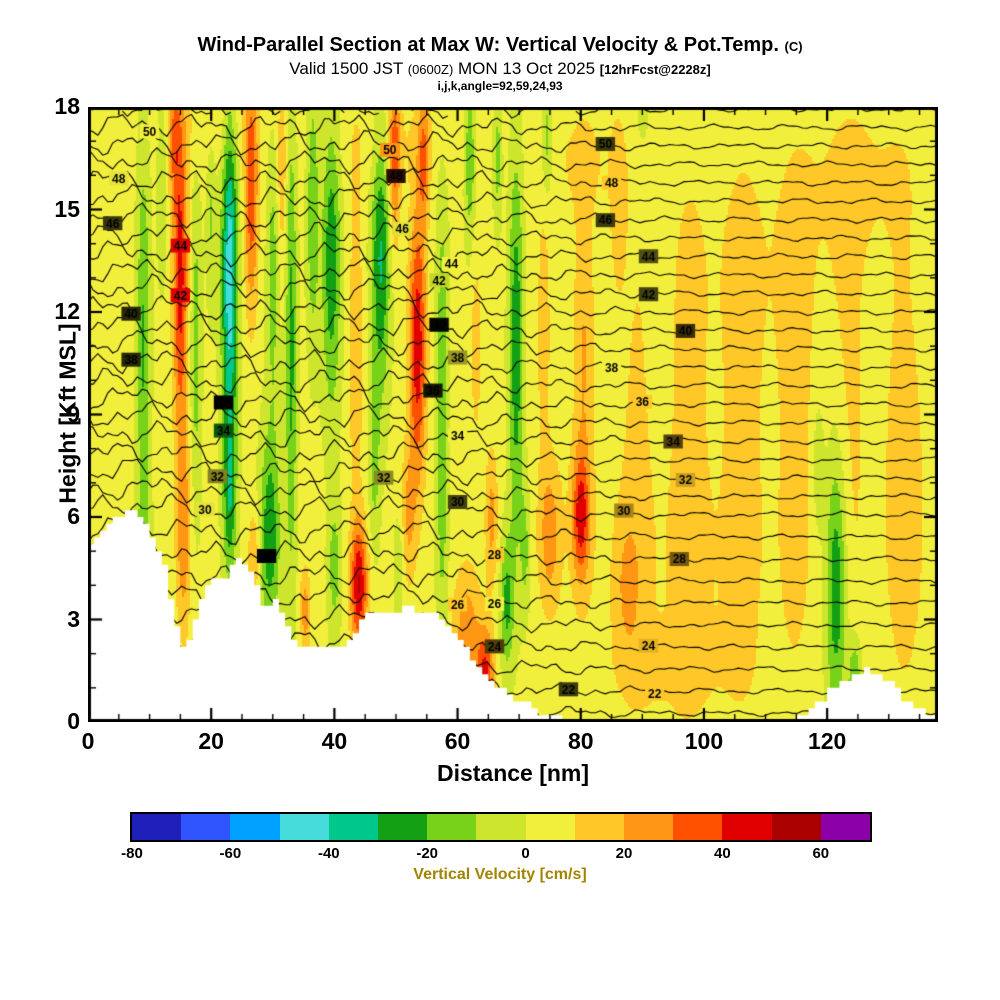  Describe the element at coordinates (525, 853) in the screenshot. I see `colorbar-tick-label: 0` at that location.